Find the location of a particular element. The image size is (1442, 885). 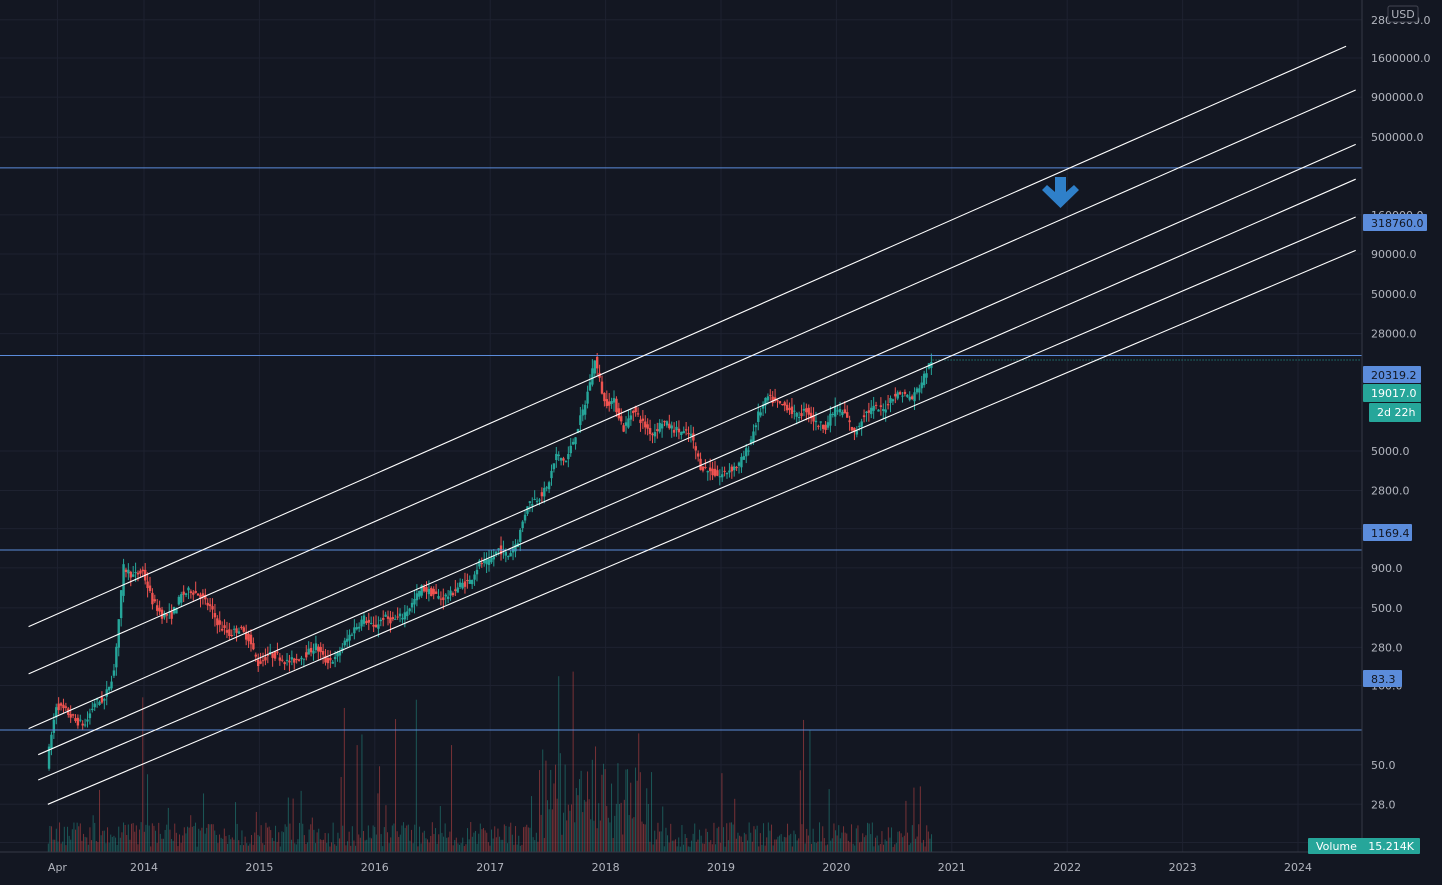

time-tick-label: 2014 is located at coordinates (144, 867).